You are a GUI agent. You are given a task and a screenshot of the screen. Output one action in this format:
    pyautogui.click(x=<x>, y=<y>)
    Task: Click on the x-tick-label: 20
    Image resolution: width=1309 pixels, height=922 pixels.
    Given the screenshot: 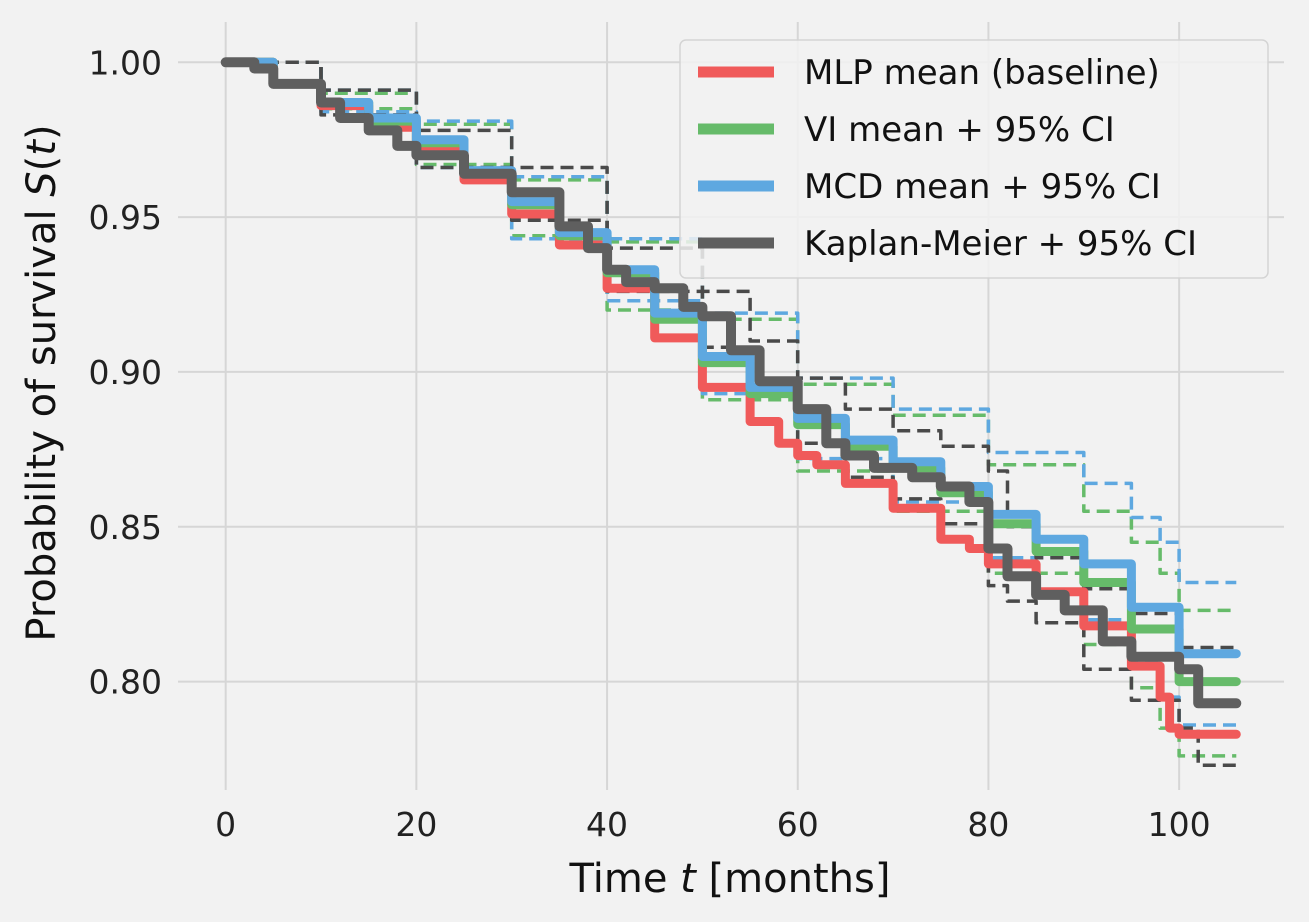 What is the action you would take?
    pyautogui.click(x=416, y=824)
    